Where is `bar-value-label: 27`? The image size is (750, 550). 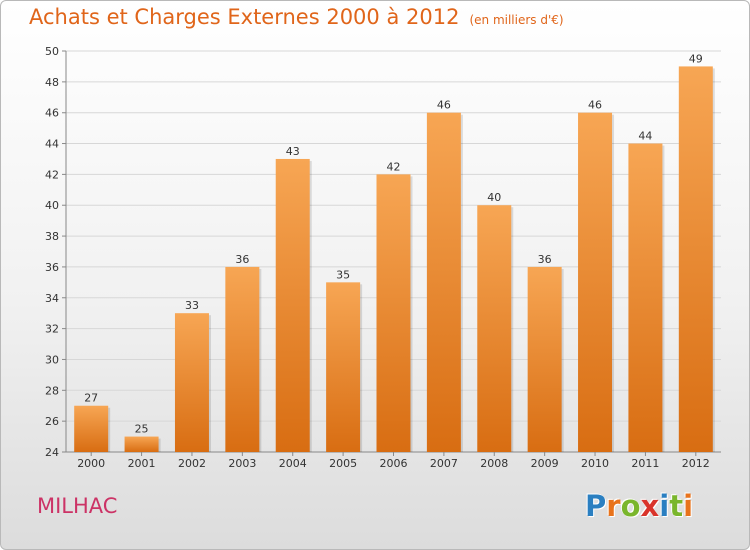 bar-value-label: 27 is located at coordinates (91, 398).